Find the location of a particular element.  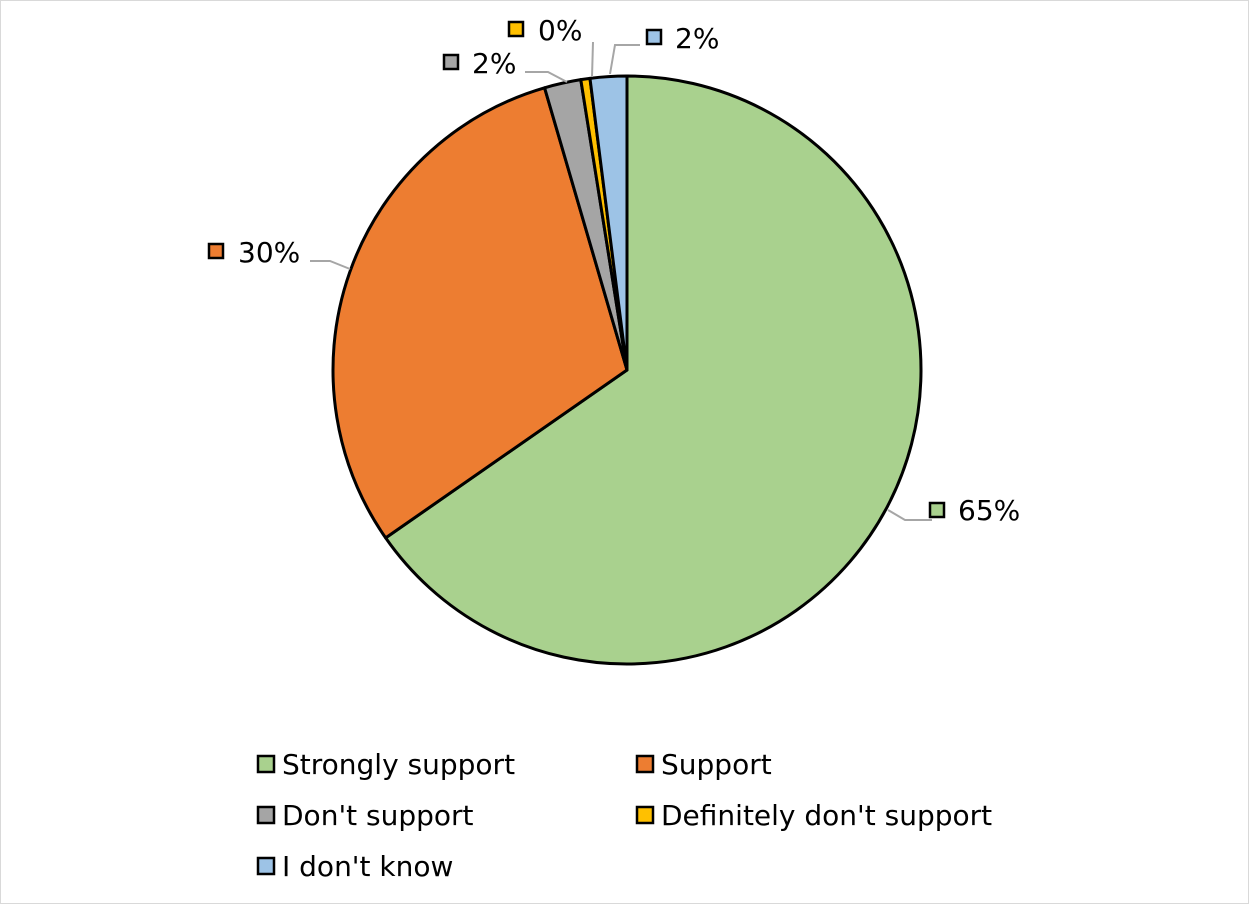

legend-item-definitely-don-t-support: Definitely don't support is located at coordinates (813, 815).